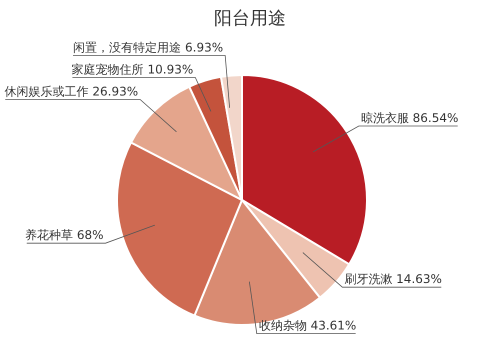 The height and width of the screenshot is (347, 500). Describe the element at coordinates (148, 47) in the screenshot. I see `slice-label: 闲置，没有特定用途 6.93%` at that location.